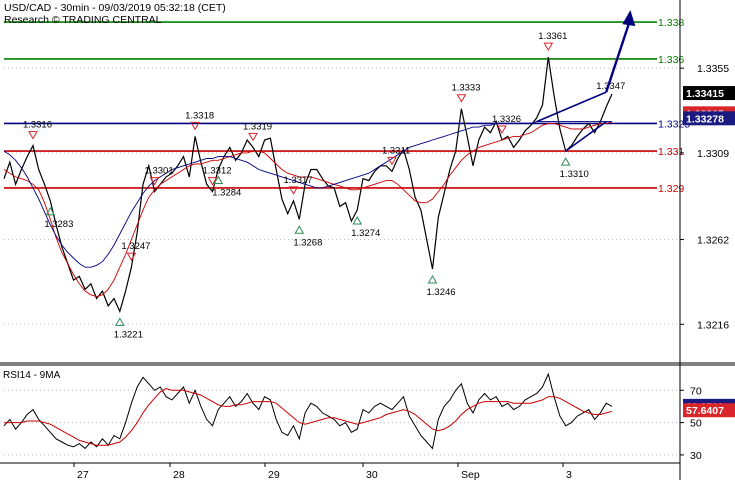 The height and width of the screenshot is (485, 735). Describe the element at coordinates (135, 246) in the screenshot. I see `swing-high-label: 1.3247` at that location.